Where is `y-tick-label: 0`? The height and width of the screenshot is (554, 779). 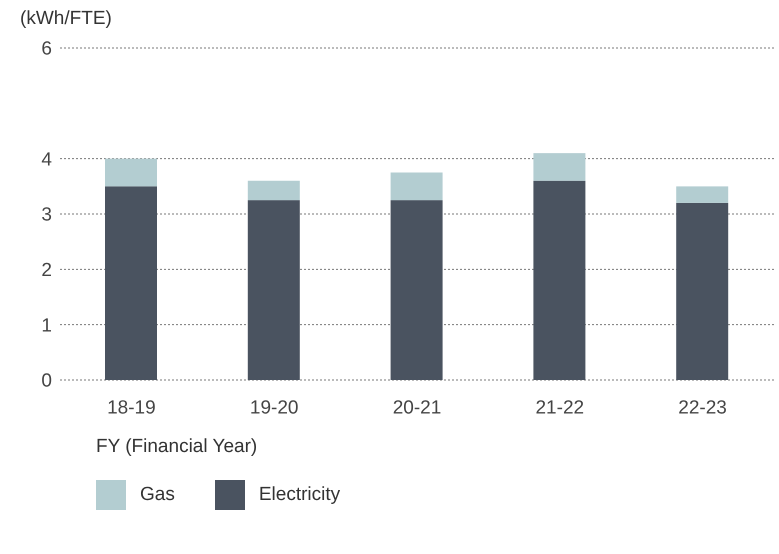
y-tick-label: 0 is located at coordinates (46, 381).